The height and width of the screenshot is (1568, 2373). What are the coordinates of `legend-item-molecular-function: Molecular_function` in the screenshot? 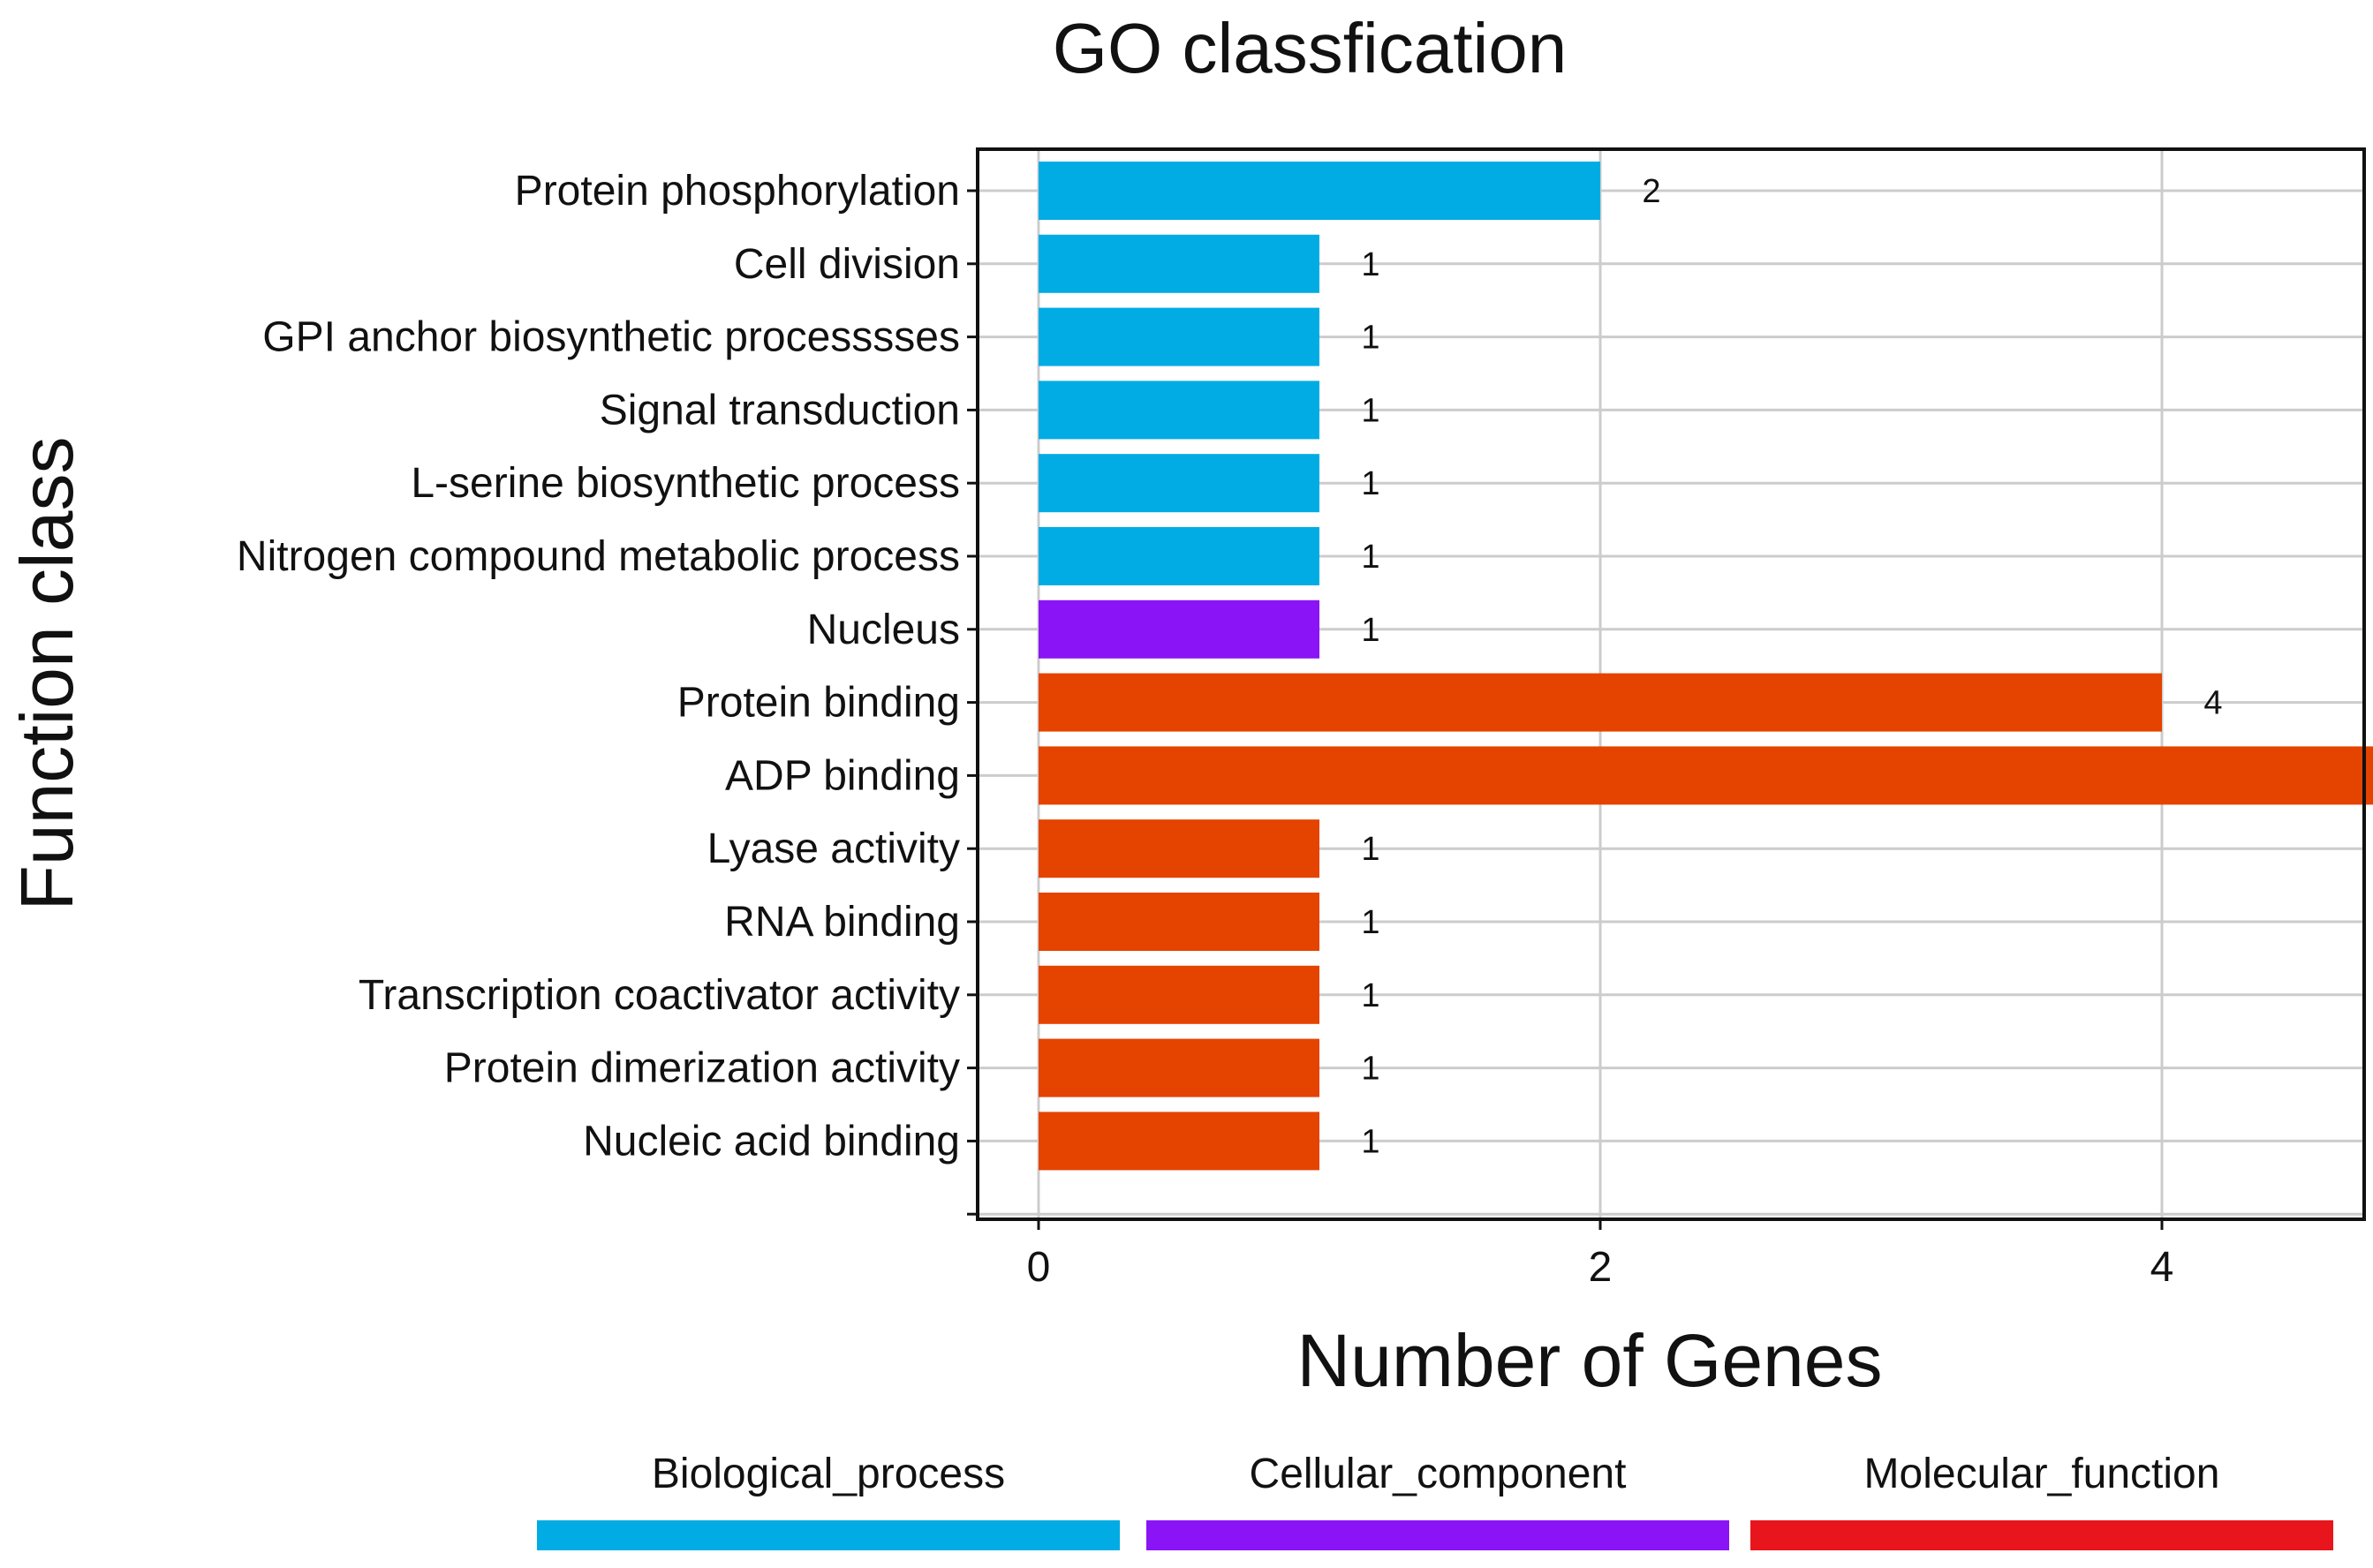 It's located at (2041, 1499).